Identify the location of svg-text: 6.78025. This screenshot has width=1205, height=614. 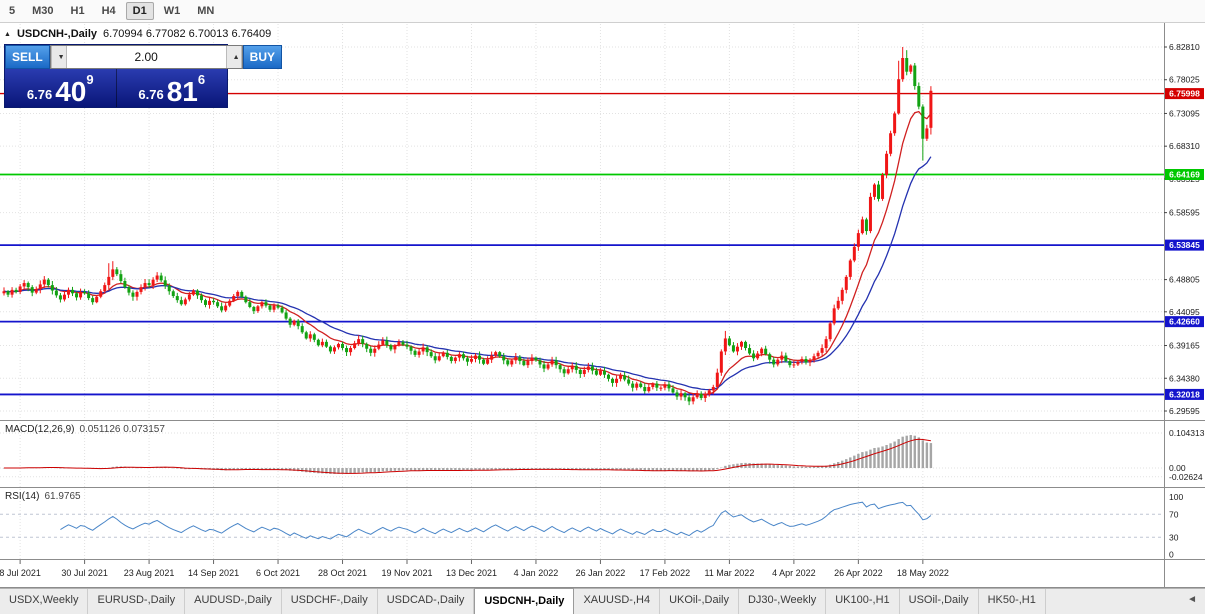
(1184, 80).